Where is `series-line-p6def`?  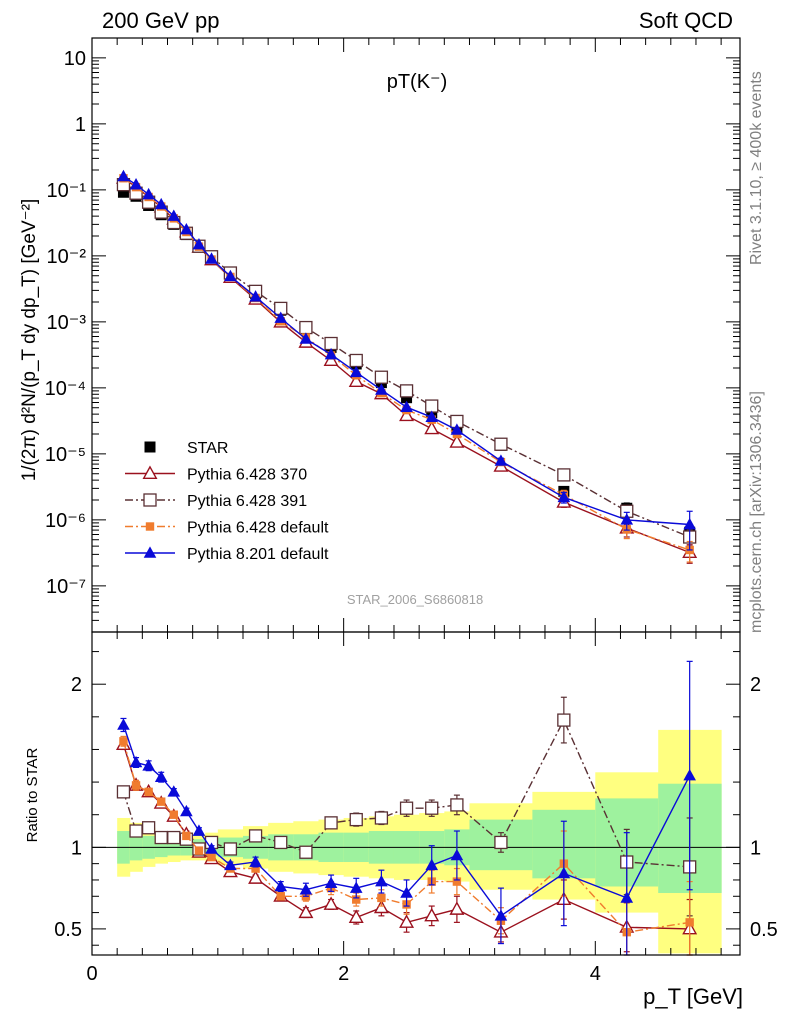
series-line-p6def is located at coordinates (406, 837).